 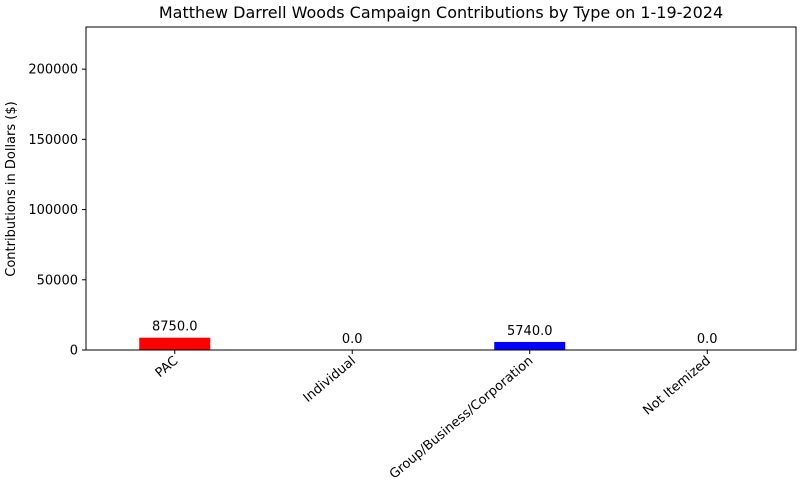 I want to click on x-tick-label: Group/Business/Corporation, so click(x=461, y=418).